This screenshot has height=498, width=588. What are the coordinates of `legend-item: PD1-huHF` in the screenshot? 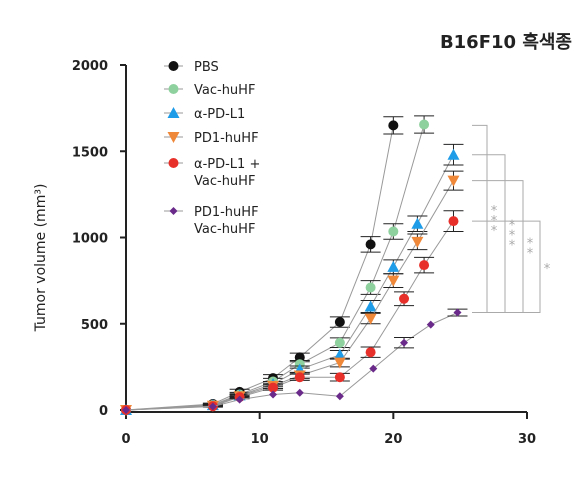 It's located at (211, 138).